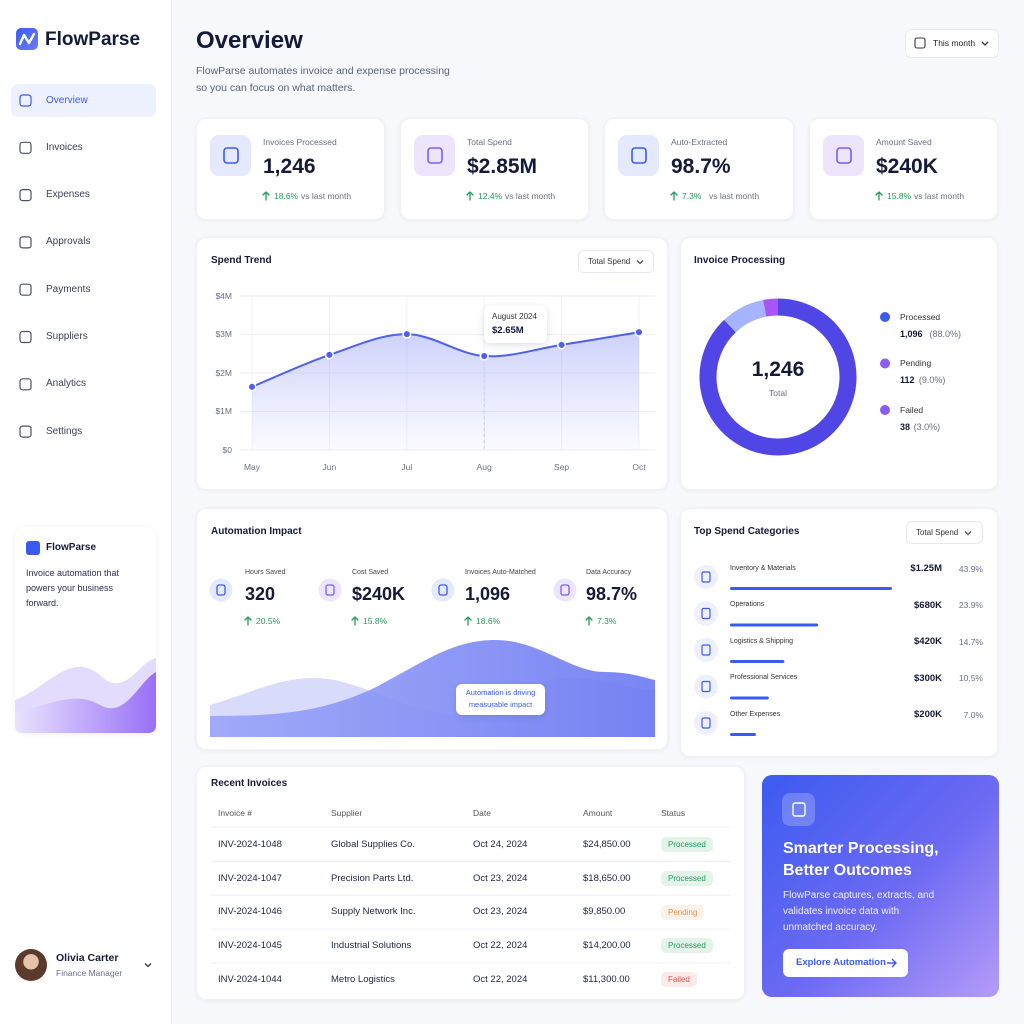  What do you see at coordinates (363, 979) in the screenshot?
I see `table-cell: Metro Logistics` at bounding box center [363, 979].